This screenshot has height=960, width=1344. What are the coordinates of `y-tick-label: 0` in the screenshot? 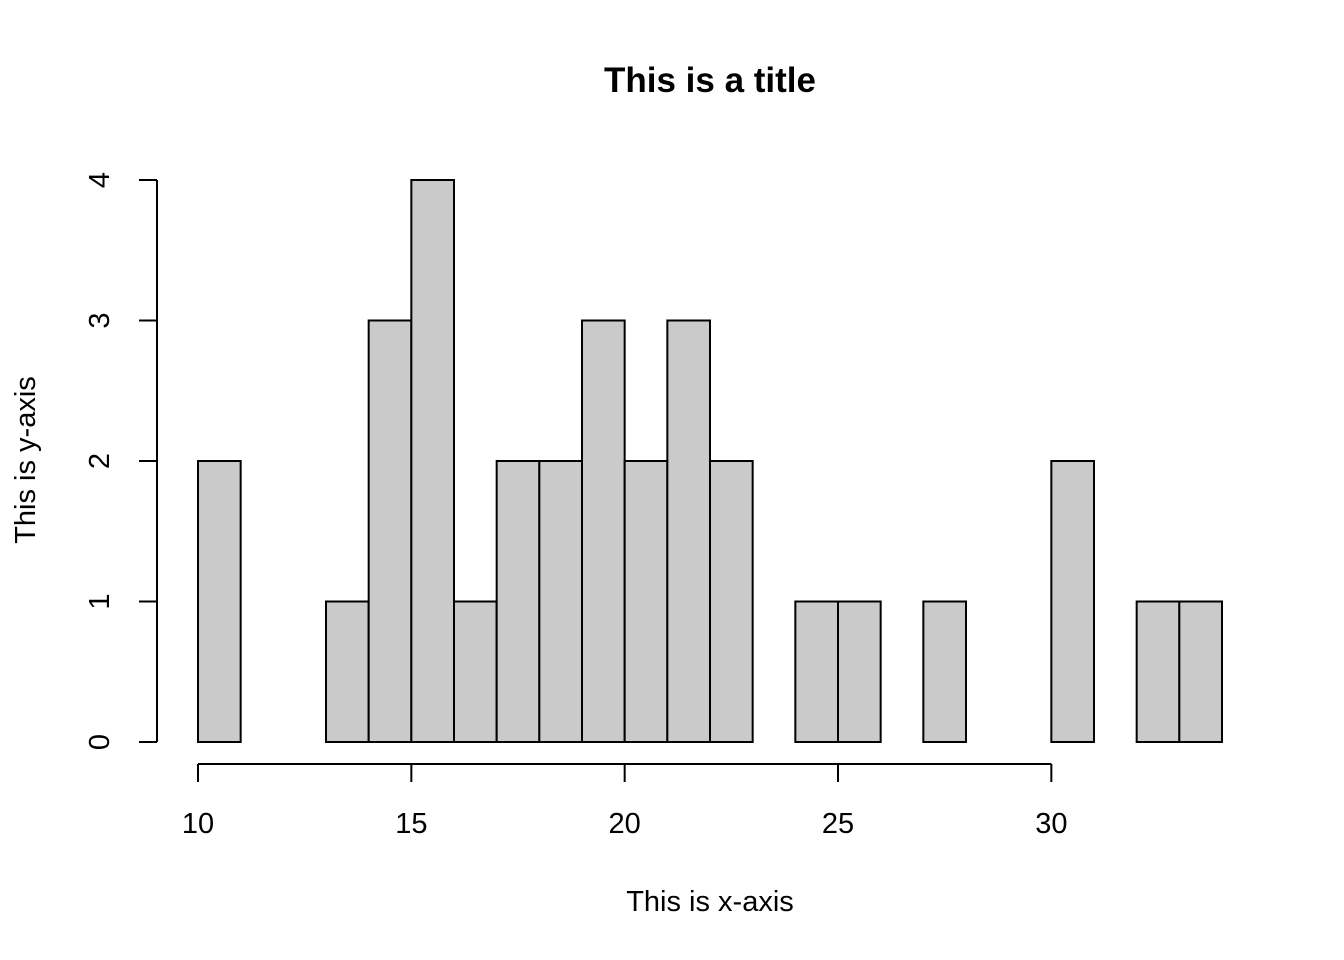 It's located at (100, 742).